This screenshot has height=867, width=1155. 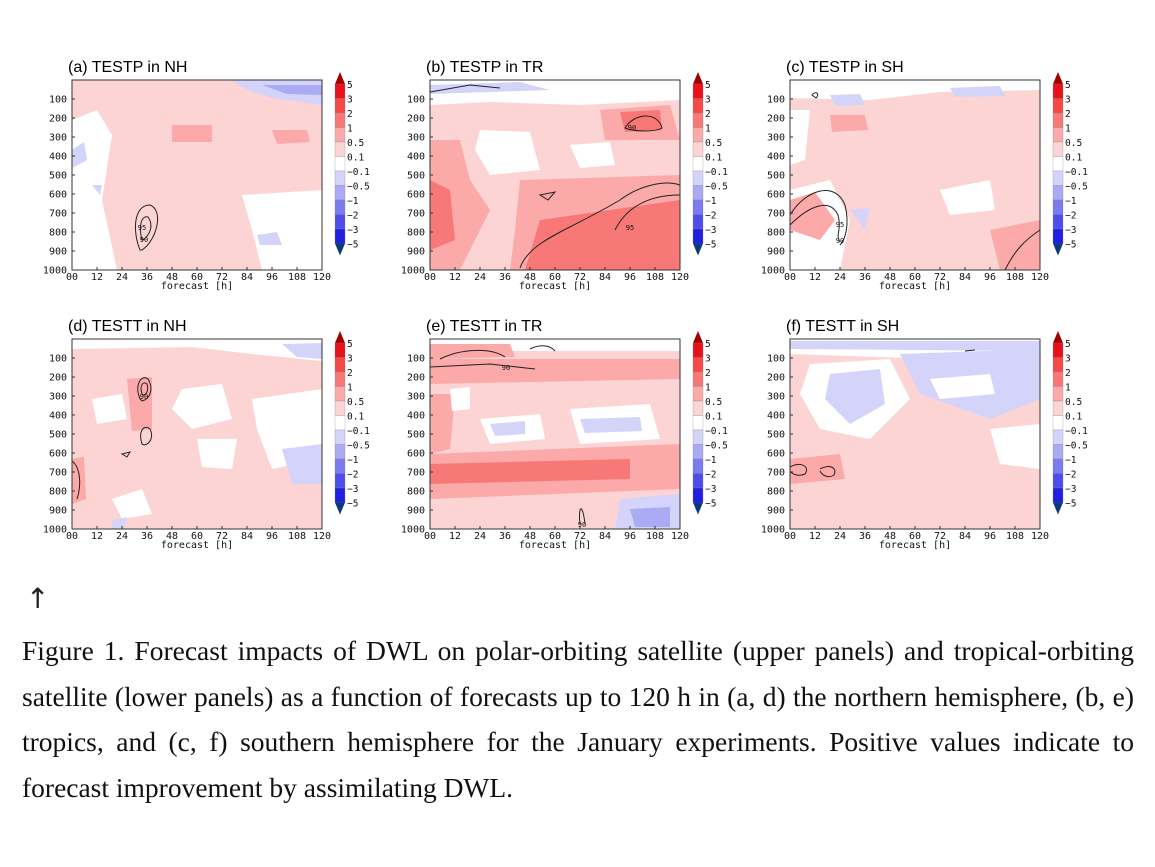 What do you see at coordinates (940, 536) in the screenshot?
I see `x-tick-label: 72` at bounding box center [940, 536].